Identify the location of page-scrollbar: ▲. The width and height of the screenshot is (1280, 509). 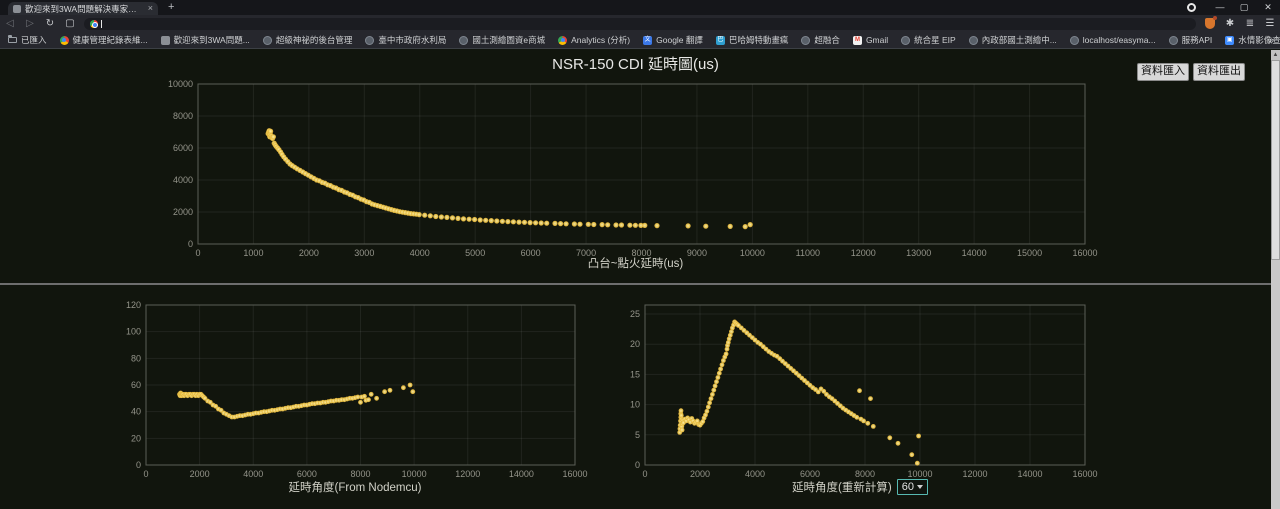
(1275, 279).